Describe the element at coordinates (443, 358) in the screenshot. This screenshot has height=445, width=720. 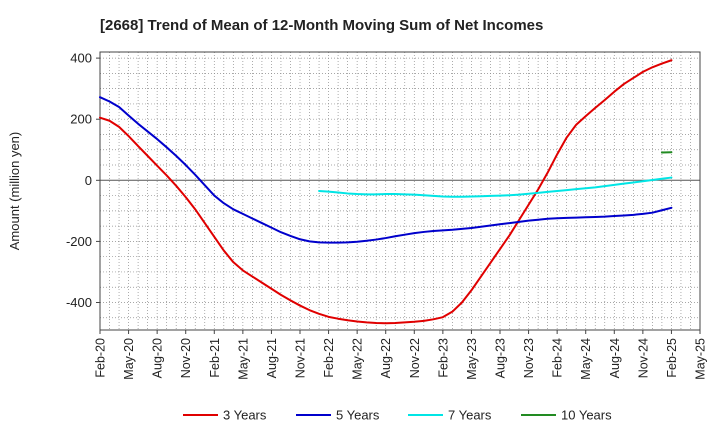
I see `x-tick-label: Feb-23` at that location.